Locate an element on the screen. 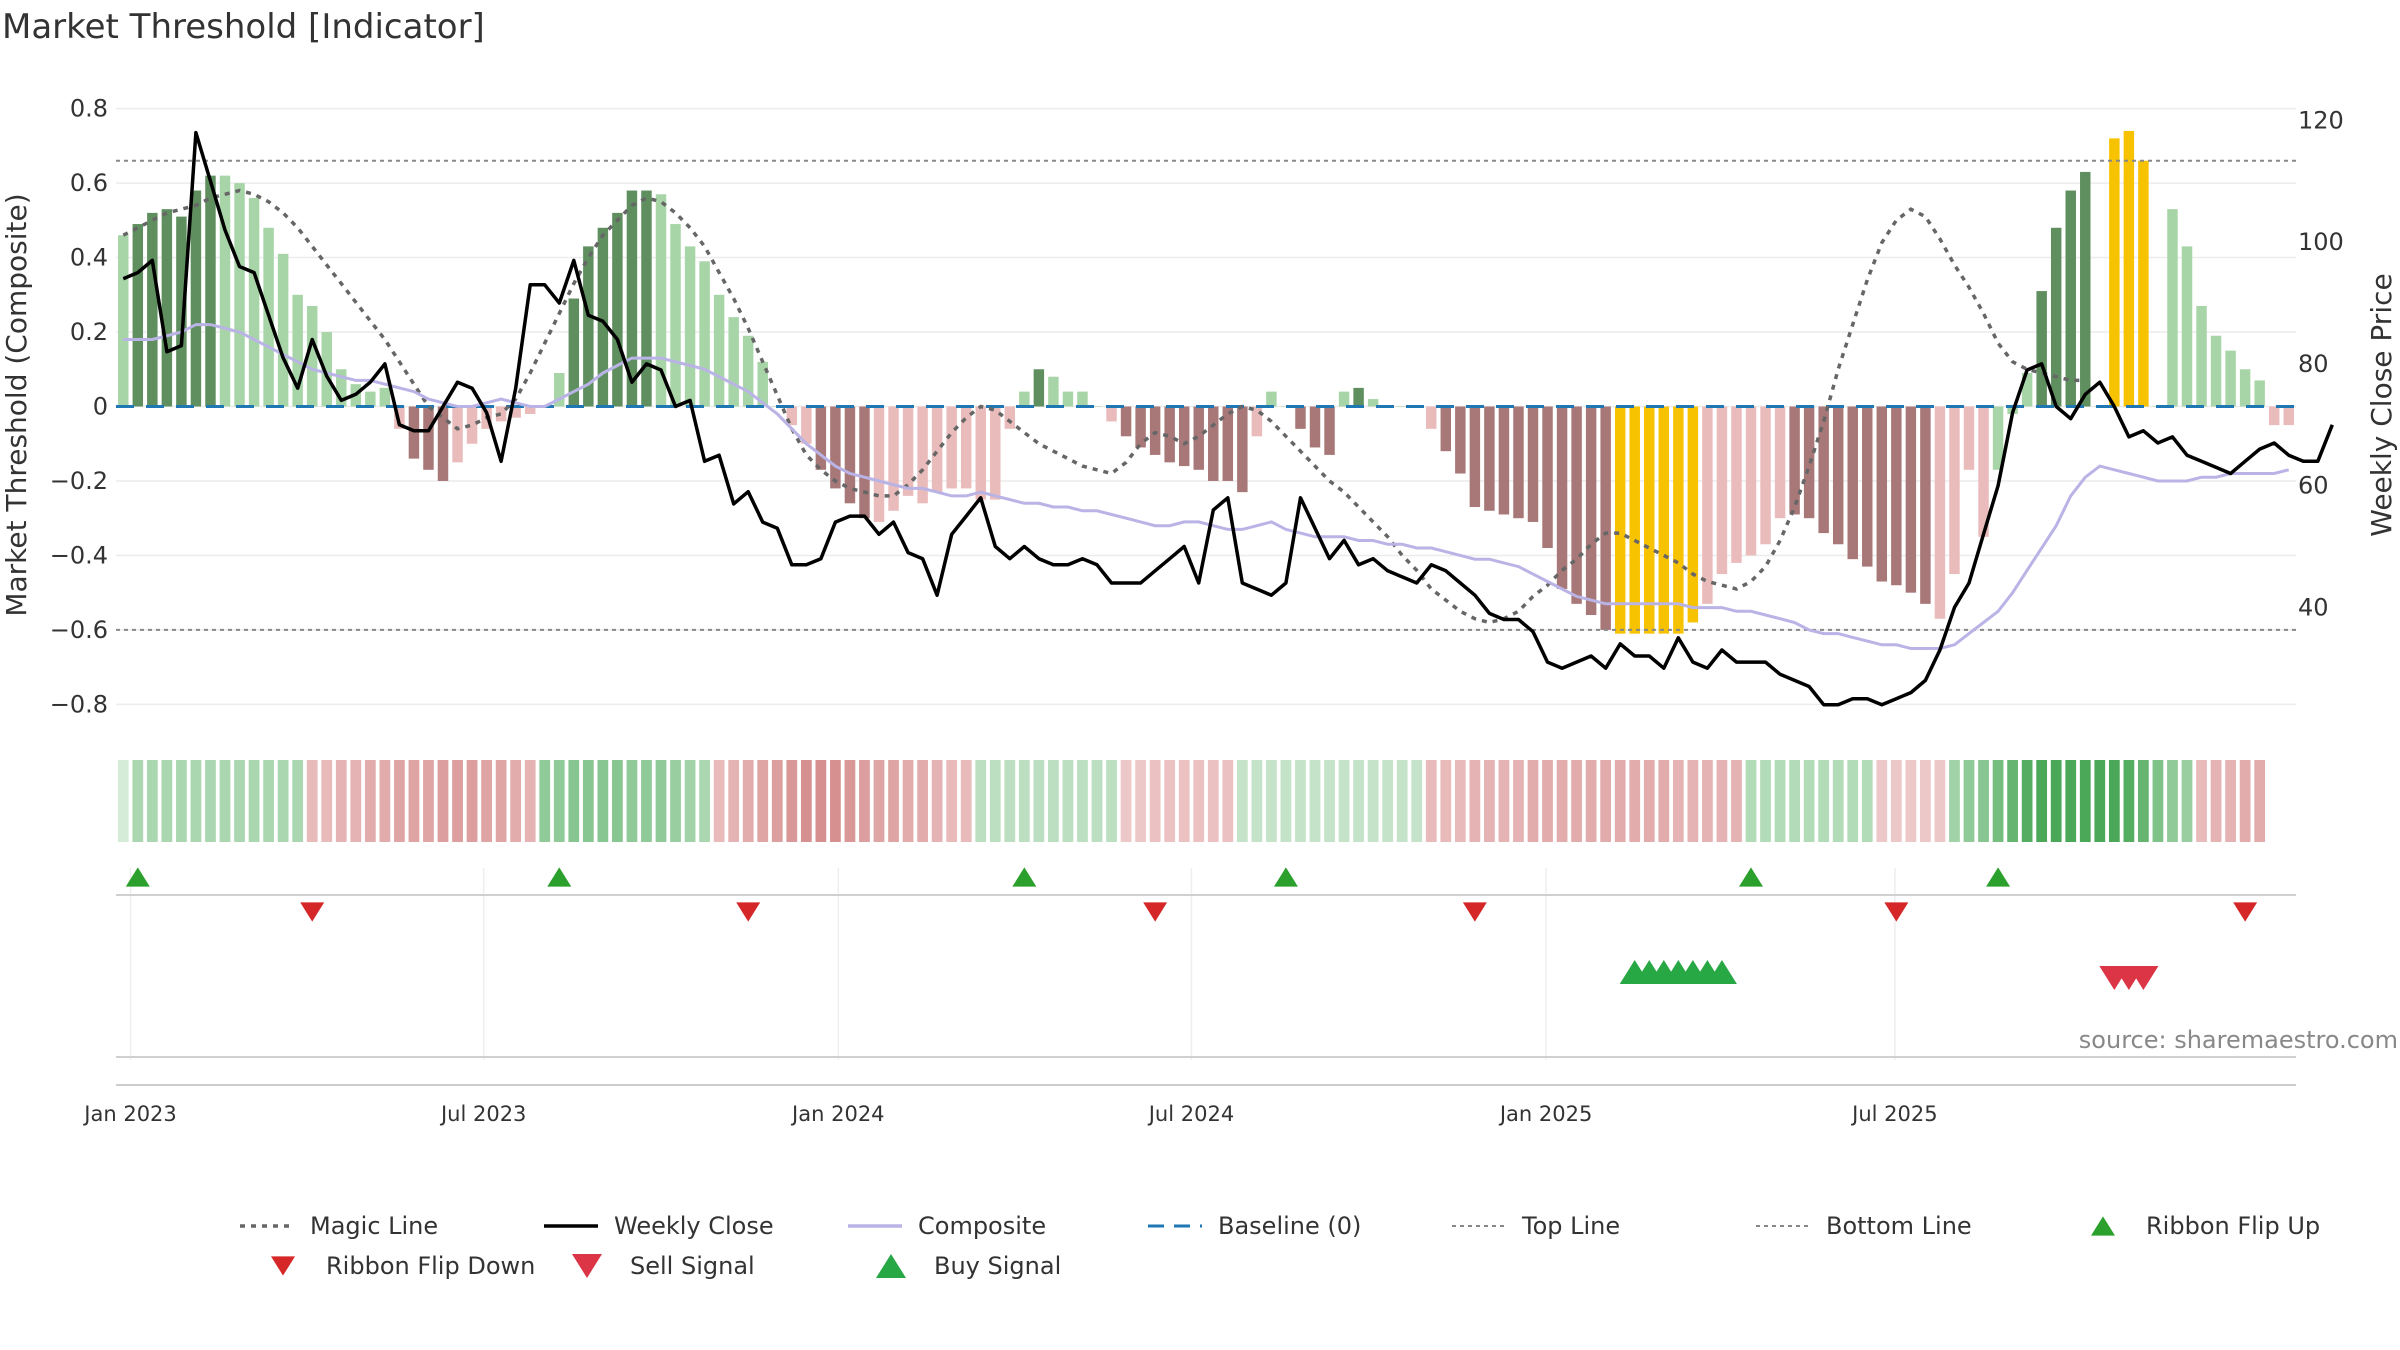 The height and width of the screenshot is (1350, 2400). legend-item: Bottom Line is located at coordinates (1864, 1226).